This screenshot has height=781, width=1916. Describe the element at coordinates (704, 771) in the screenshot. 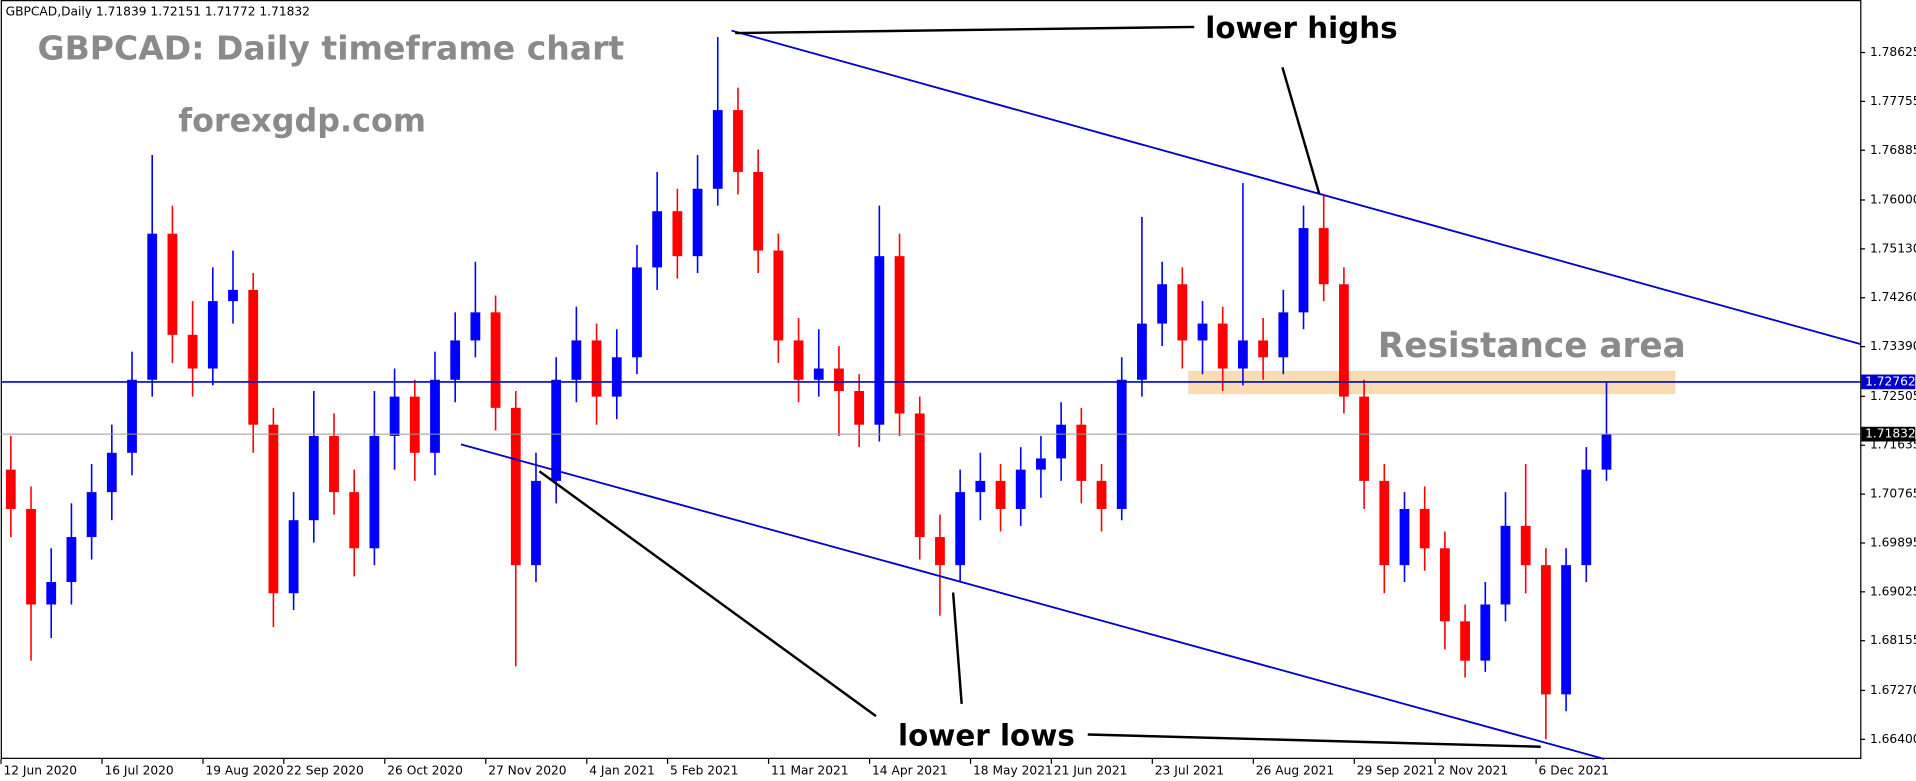

I see `x-tick-label: 5 Feb 2021` at that location.